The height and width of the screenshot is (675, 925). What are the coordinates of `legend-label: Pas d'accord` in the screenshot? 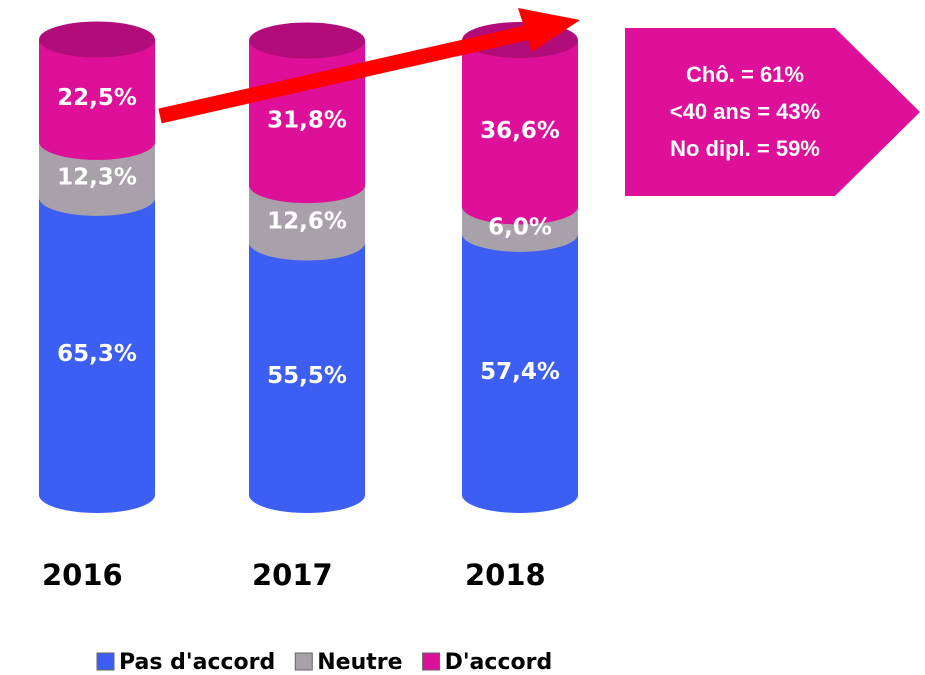 It's located at (197, 662).